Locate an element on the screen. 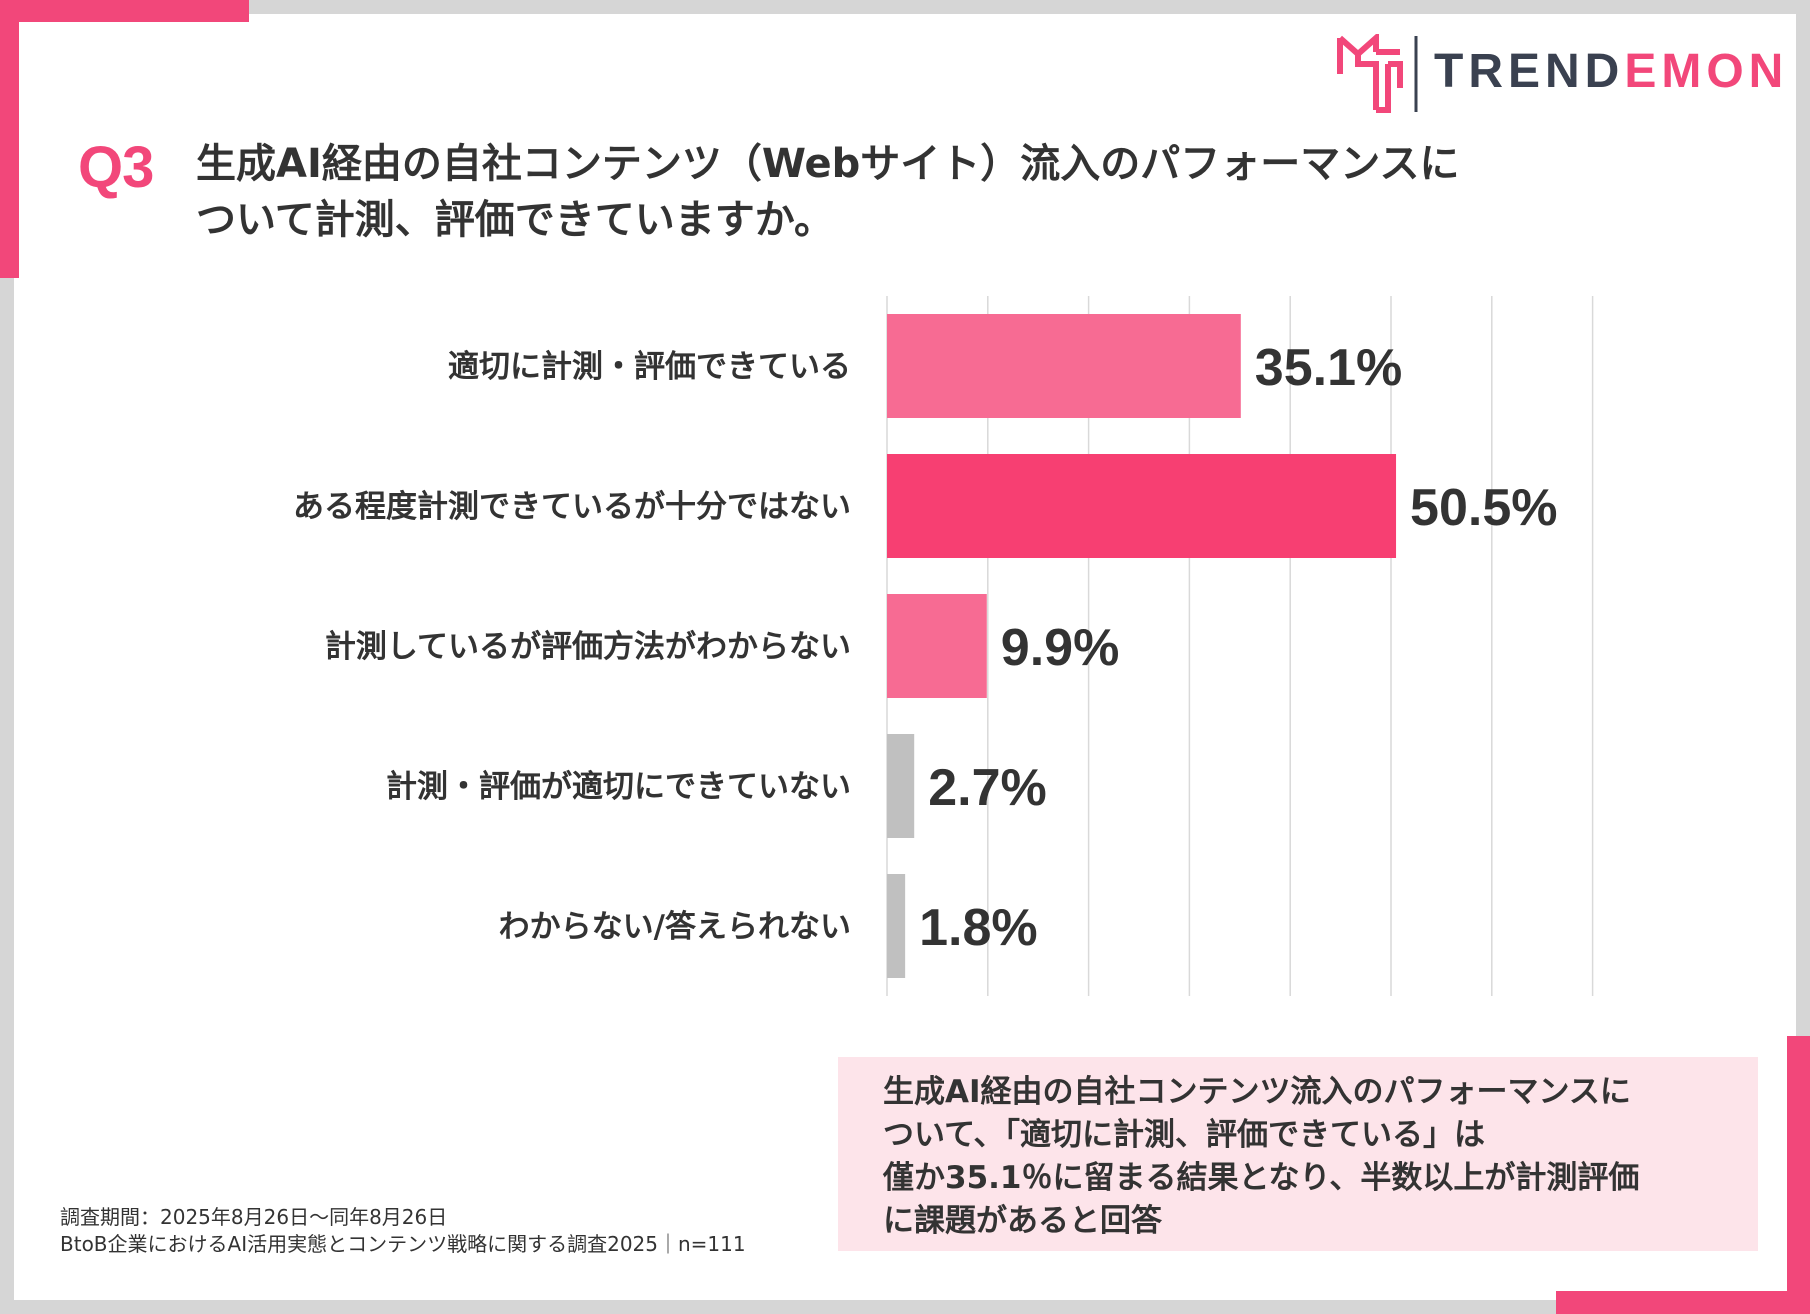  summary-line4: に課題があると回答 is located at coordinates (1022, 1221).